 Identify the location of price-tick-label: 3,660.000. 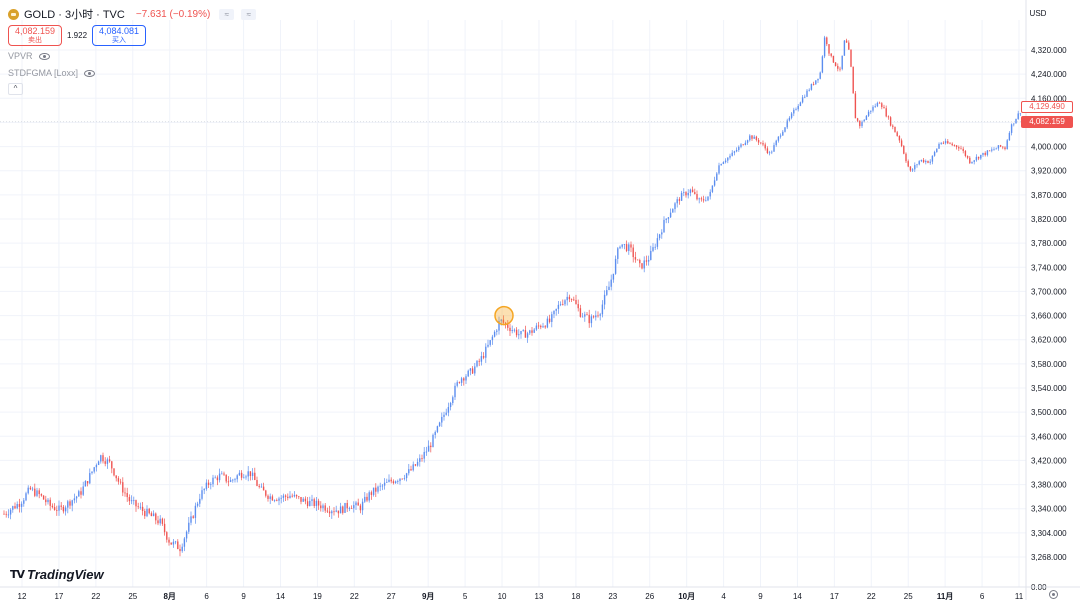
(1049, 316).